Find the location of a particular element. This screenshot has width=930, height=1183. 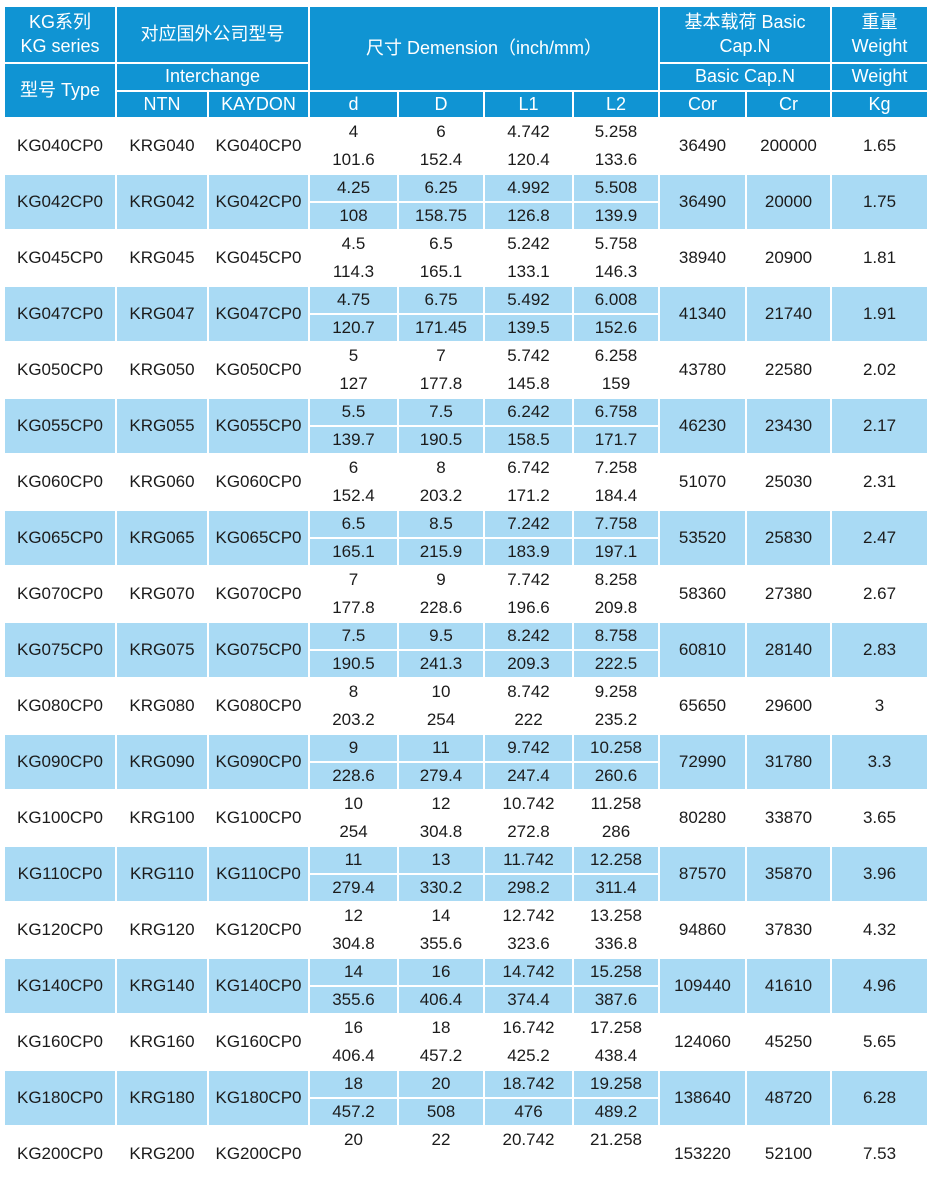

table-row-mm: 177.8 228.6 196.6 209.8 is located at coordinates (466, 608).